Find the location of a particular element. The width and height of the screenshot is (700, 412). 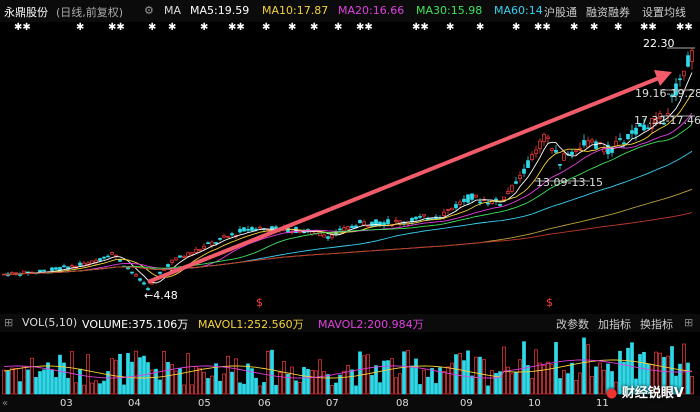

stock-name: 永鼎股份 is located at coordinates (26, 12).